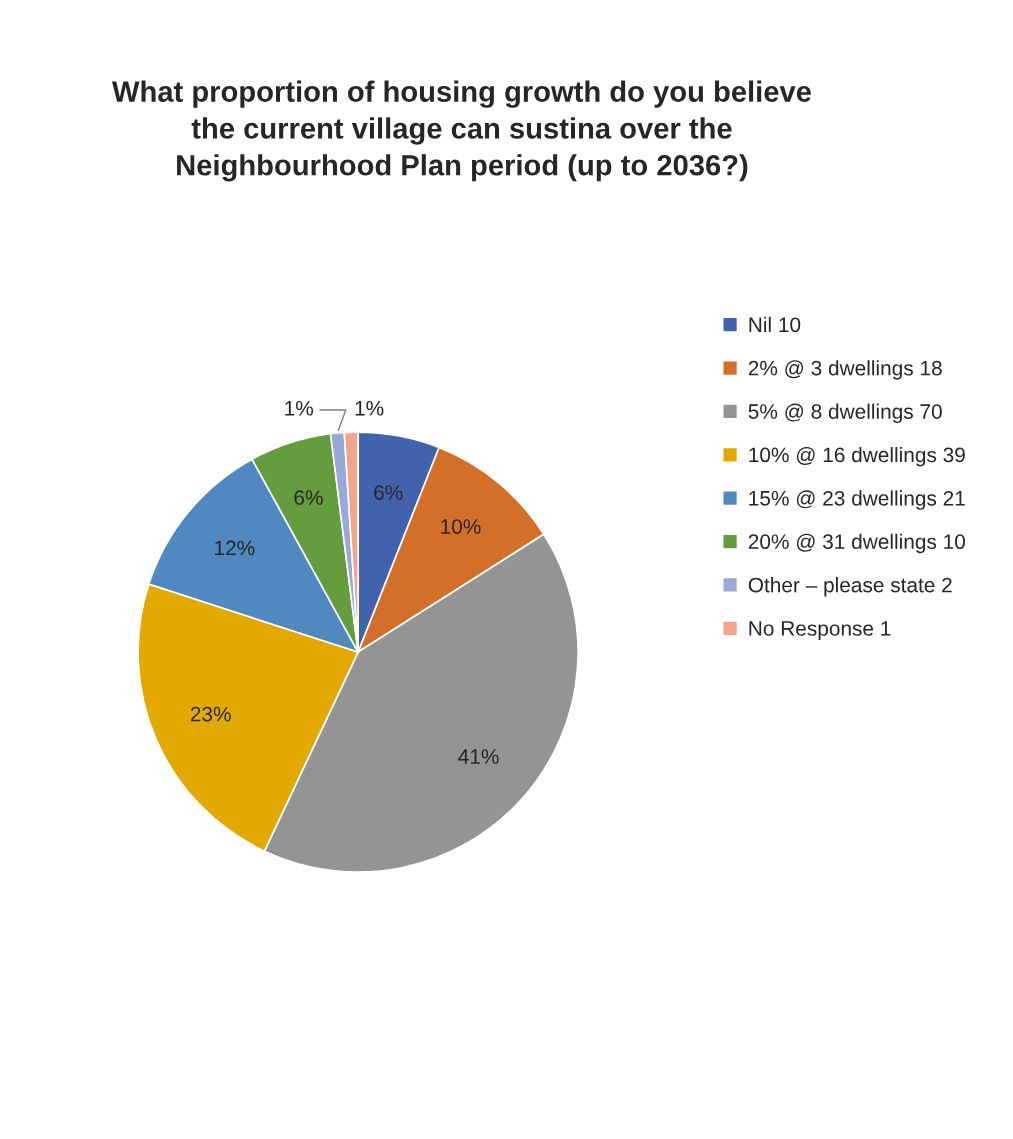  What do you see at coordinates (857, 543) in the screenshot?
I see `legend-label: 20% @ 31 dwellings 10` at bounding box center [857, 543].